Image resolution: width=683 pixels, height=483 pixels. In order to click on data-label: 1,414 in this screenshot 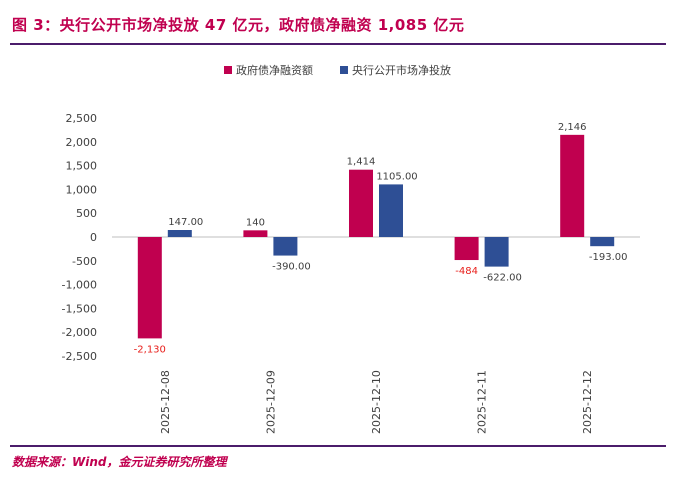, I will do `click(361, 162)`.